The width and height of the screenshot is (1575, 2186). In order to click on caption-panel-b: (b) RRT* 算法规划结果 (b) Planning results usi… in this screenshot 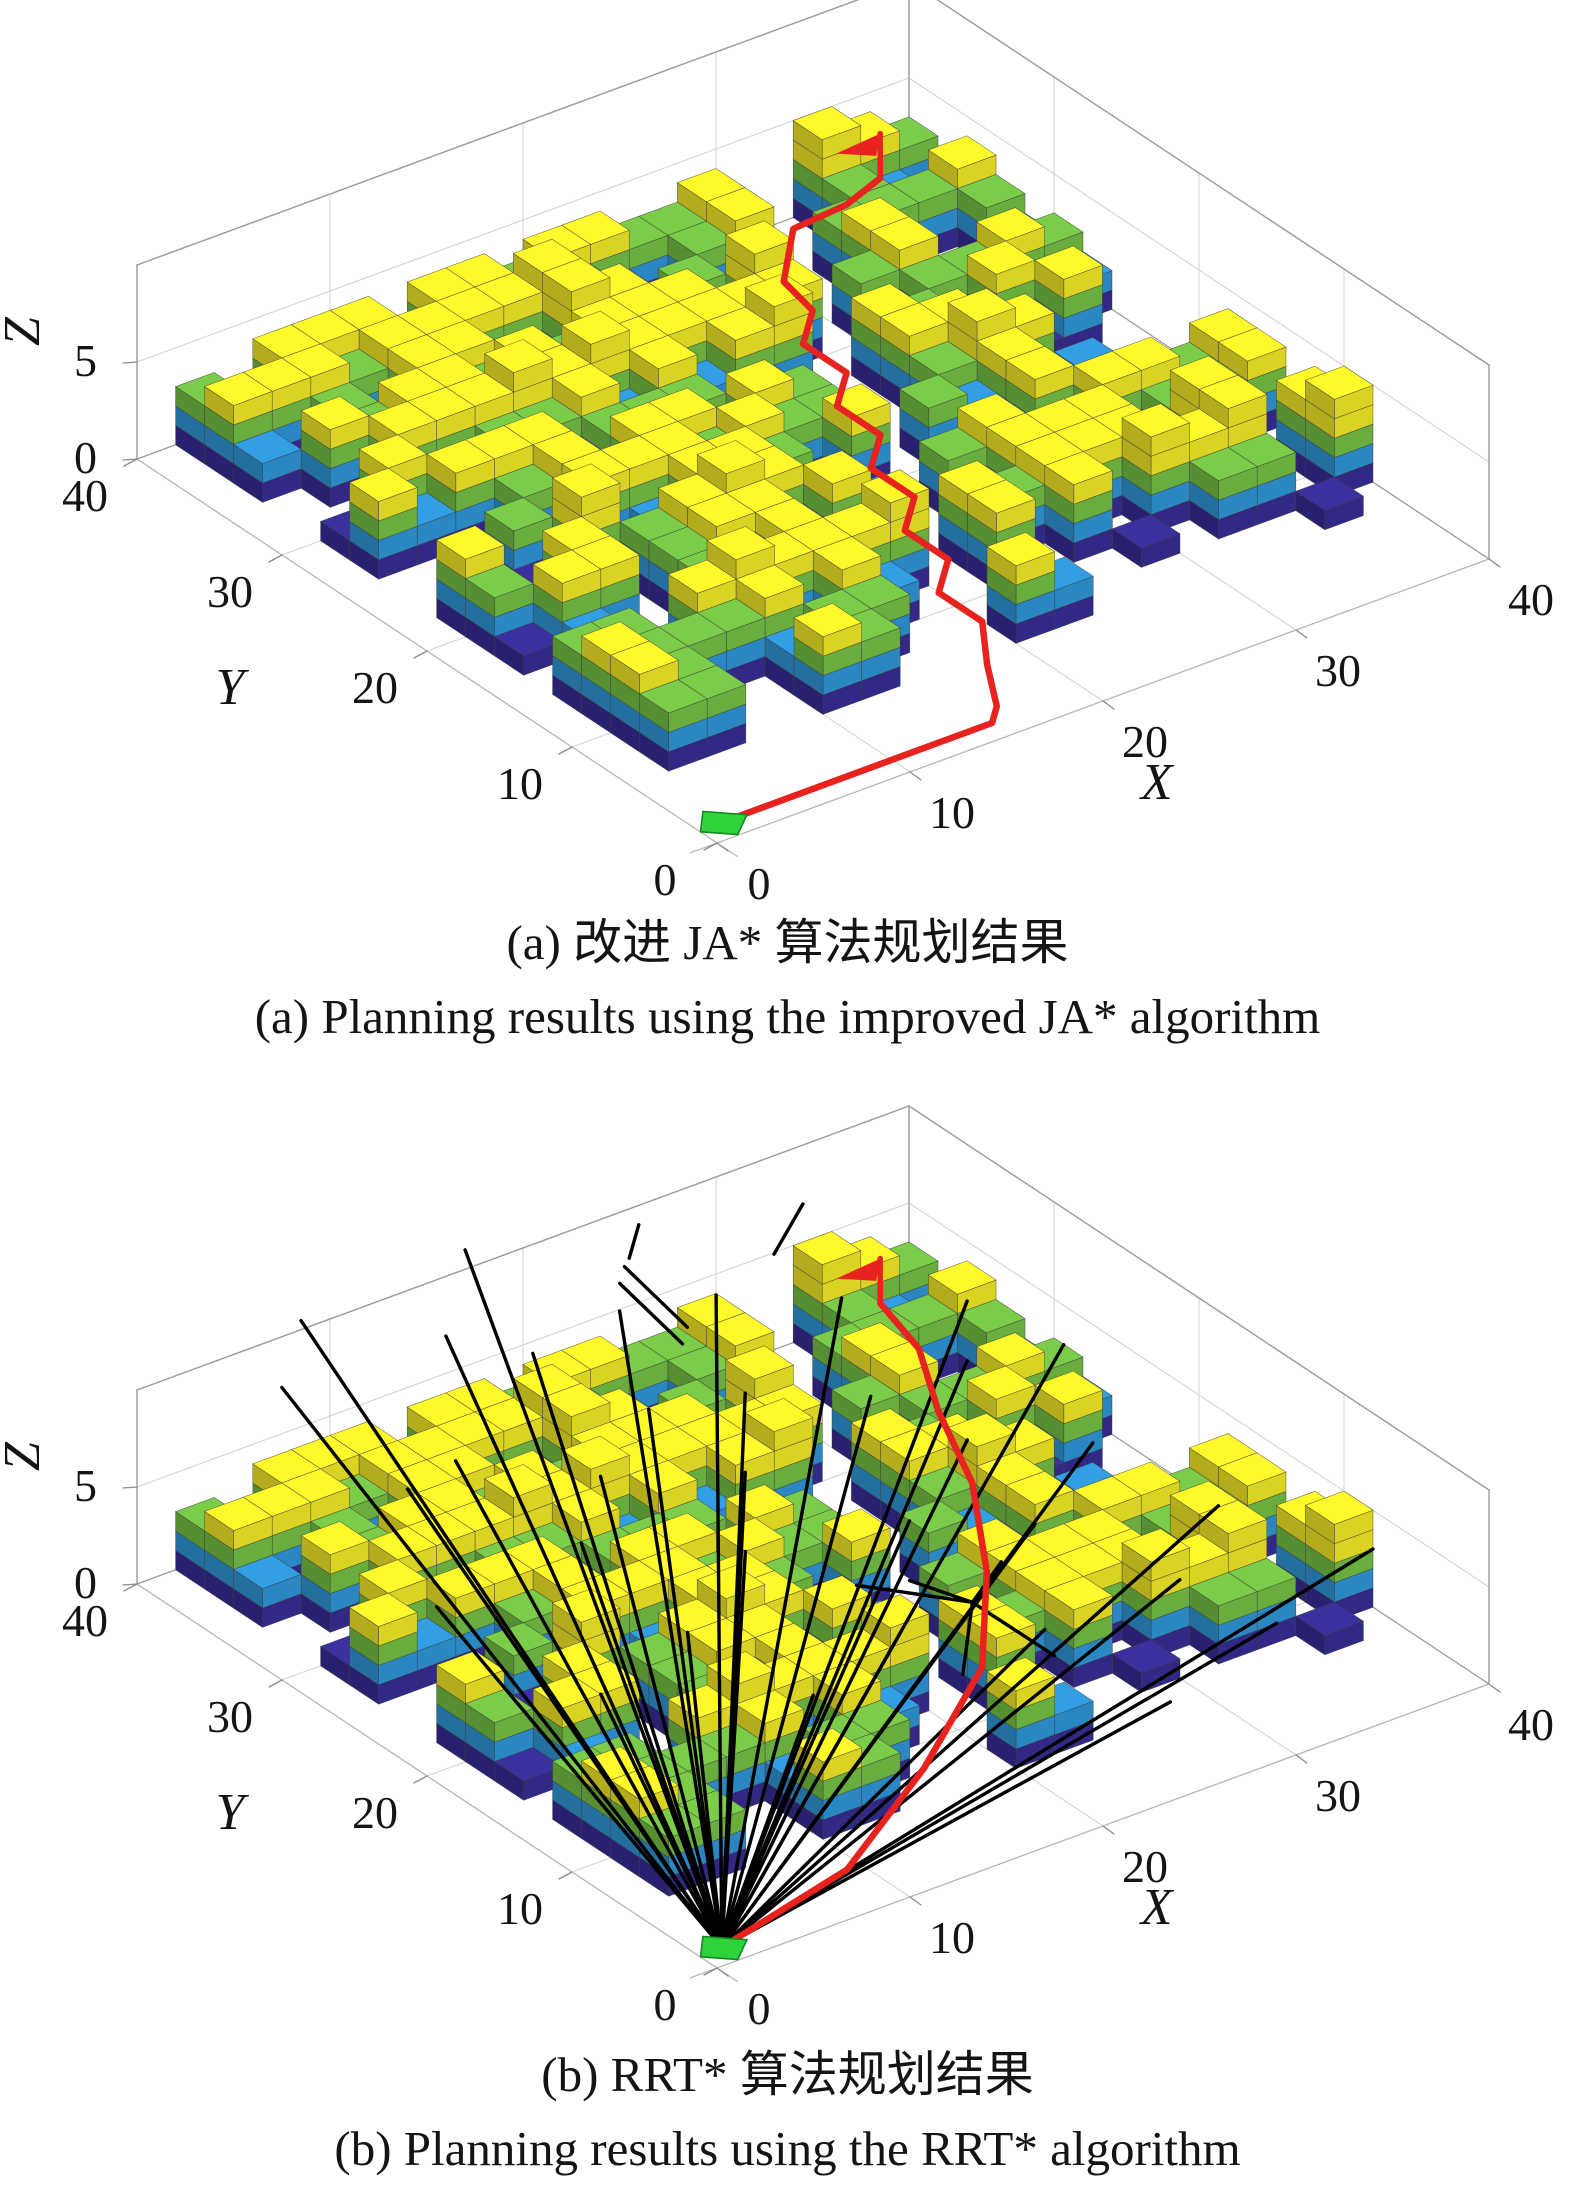, I will do `click(787, 2112)`.